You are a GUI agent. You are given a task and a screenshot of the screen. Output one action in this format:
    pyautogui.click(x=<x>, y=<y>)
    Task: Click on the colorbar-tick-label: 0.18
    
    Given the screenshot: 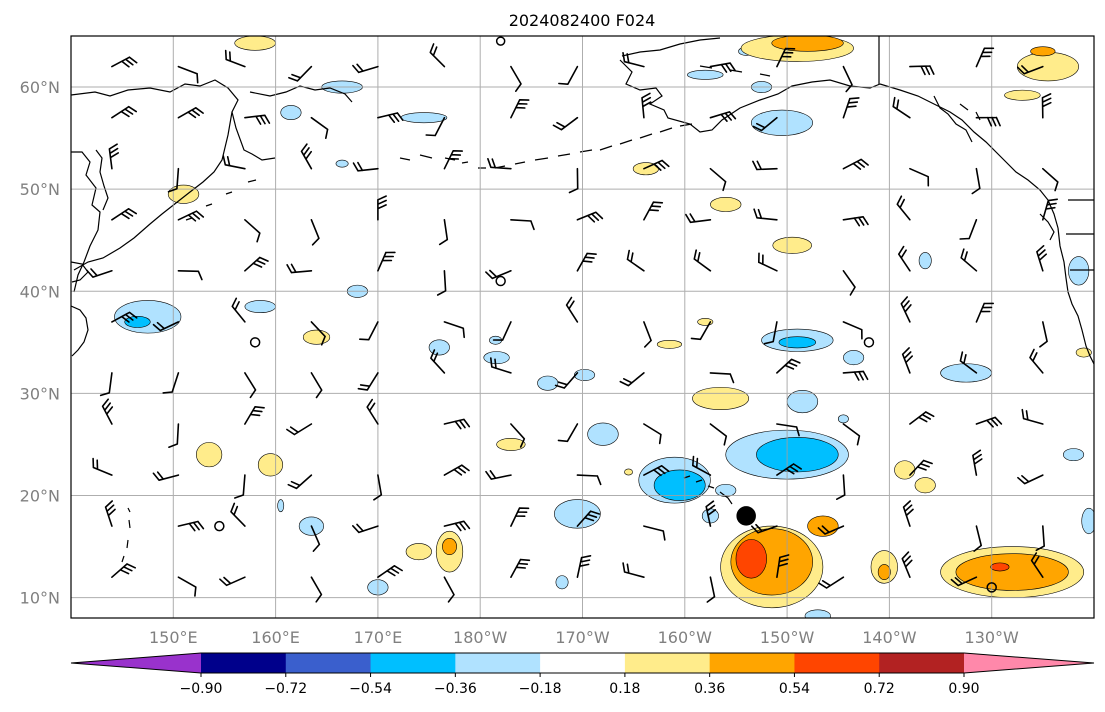 What is the action you would take?
    pyautogui.click(x=624, y=689)
    